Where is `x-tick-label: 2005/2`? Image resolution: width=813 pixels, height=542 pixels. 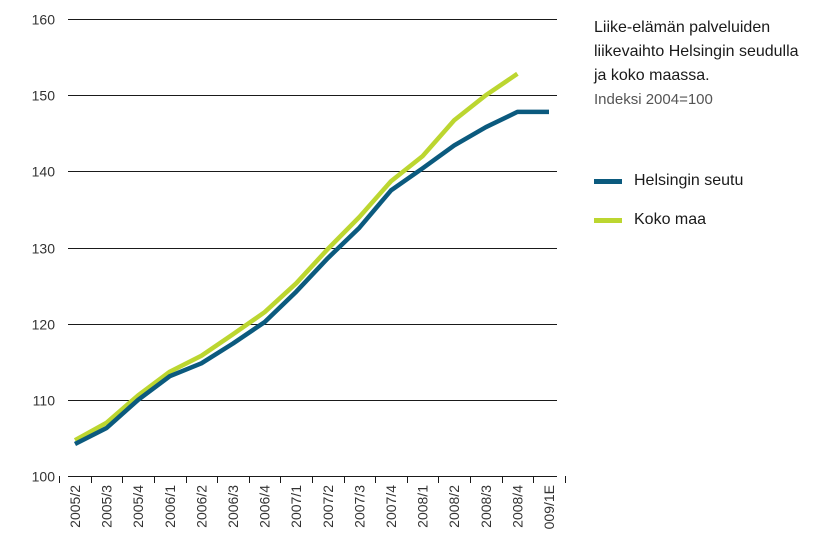 x-tick-label: 2005/2 is located at coordinates (75, 506).